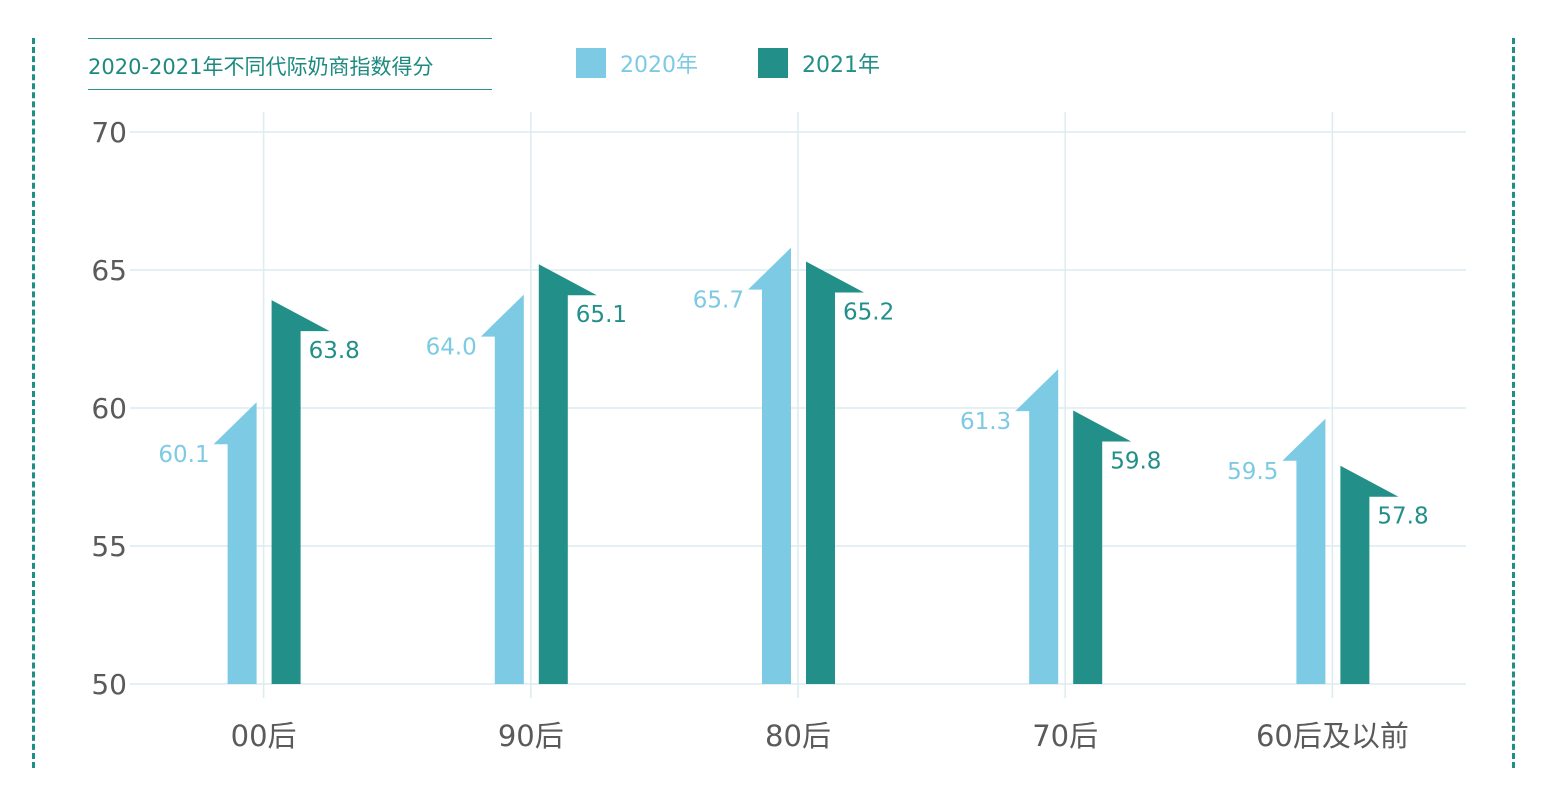  Describe the element at coordinates (264, 736) in the screenshot. I see `x-tick-label: 00后` at that location.